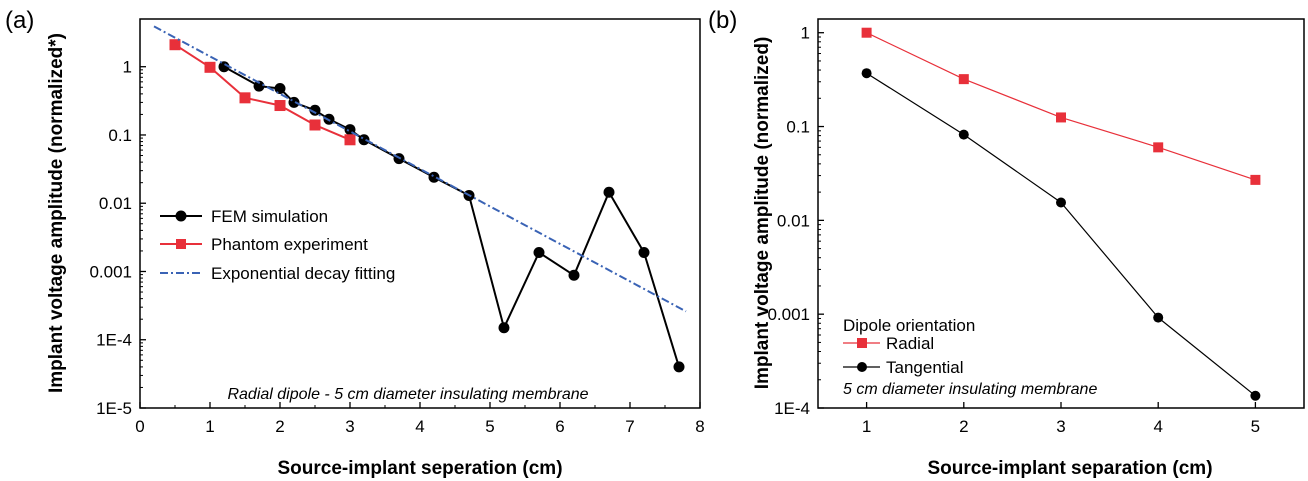 The width and height of the screenshot is (1308, 481). What do you see at coordinates (963, 426) in the screenshot?
I see `panel-b-x-tick-label: 2` at bounding box center [963, 426].